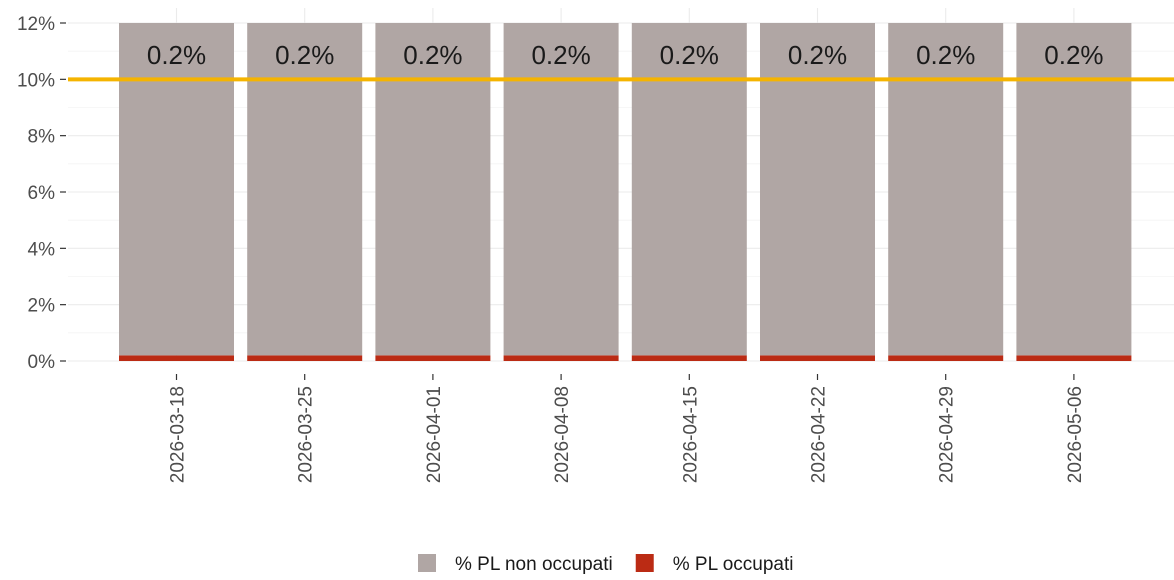  Describe the element at coordinates (1075, 434) in the screenshot. I see `x-tick-label: 2026-05-06` at that location.